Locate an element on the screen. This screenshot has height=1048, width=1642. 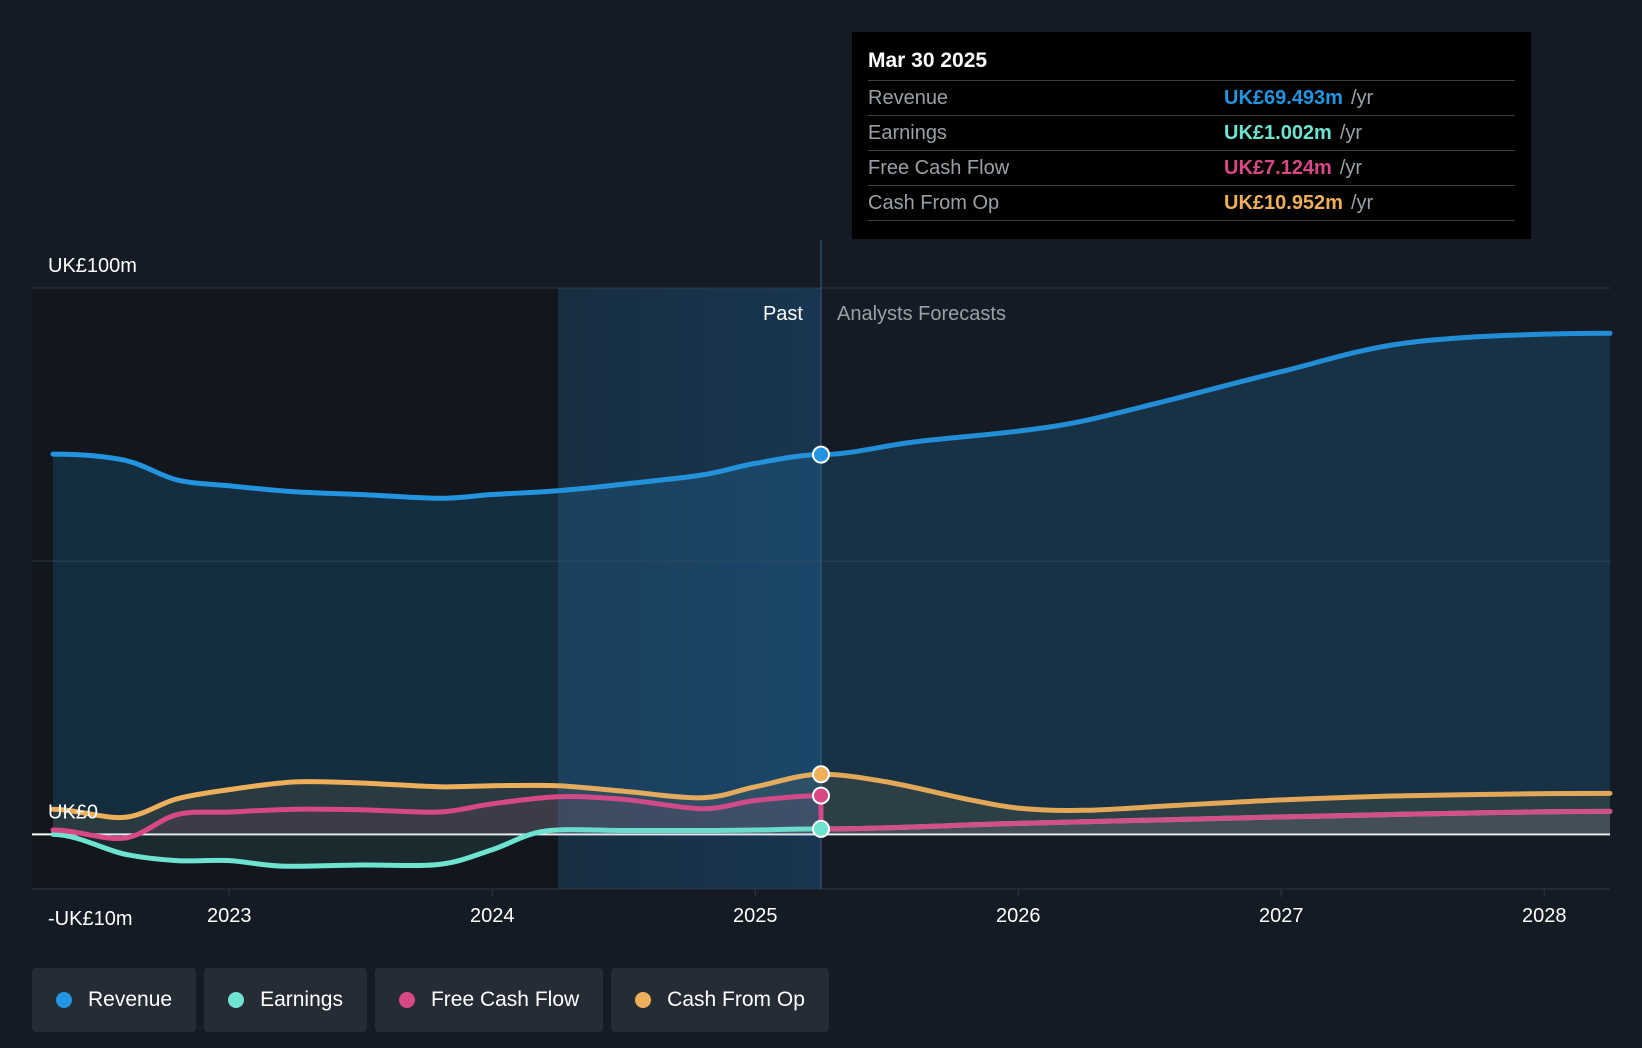
x-tick-label: 2028 is located at coordinates (1544, 916).